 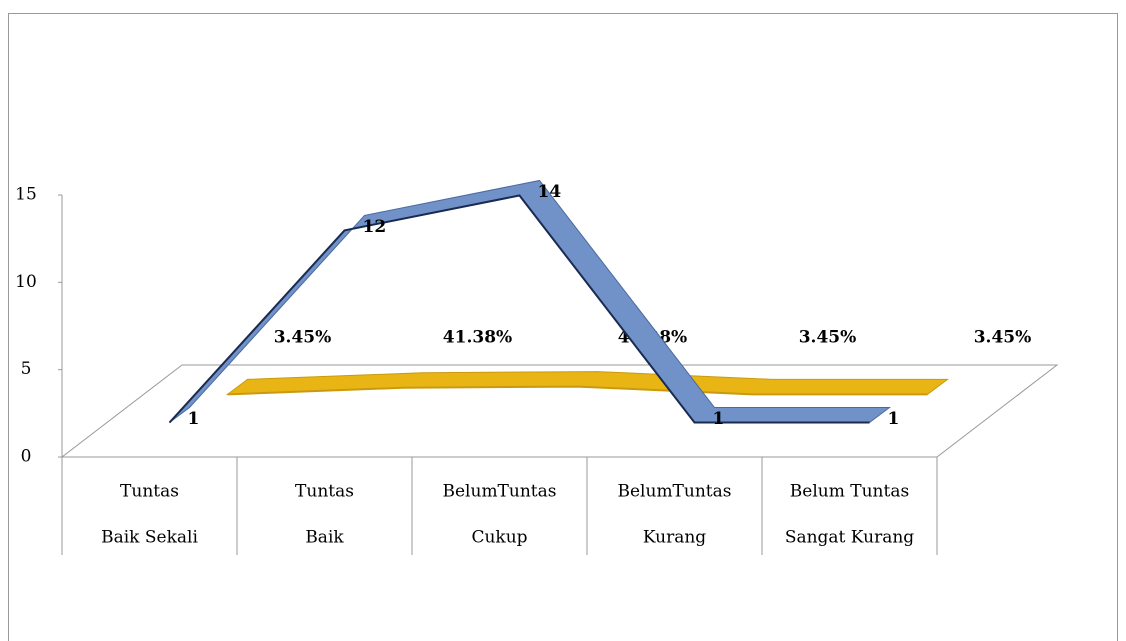 I want to click on floor, so click(x=559, y=411).